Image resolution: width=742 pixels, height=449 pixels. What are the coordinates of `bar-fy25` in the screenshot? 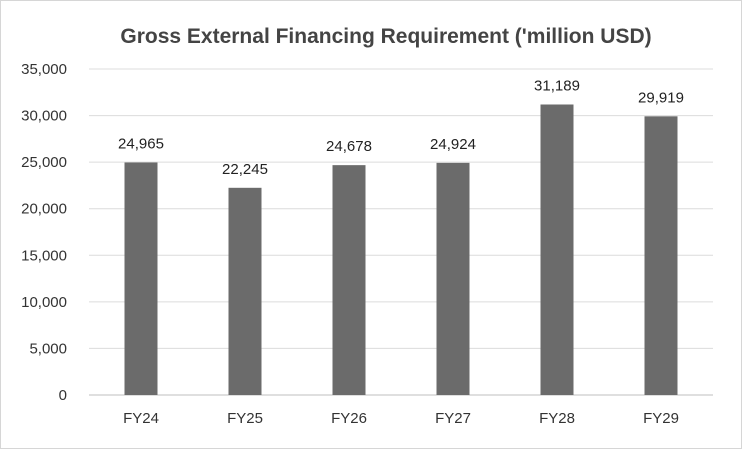 It's located at (245, 291).